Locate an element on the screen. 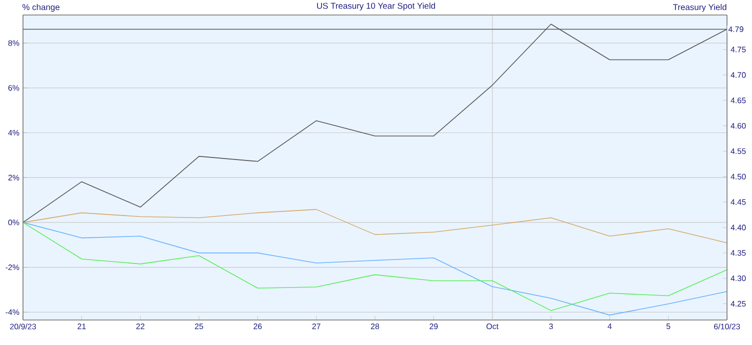 Image resolution: width=752 pixels, height=345 pixels. y2-axis-title: Treasury Yield is located at coordinates (699, 8).